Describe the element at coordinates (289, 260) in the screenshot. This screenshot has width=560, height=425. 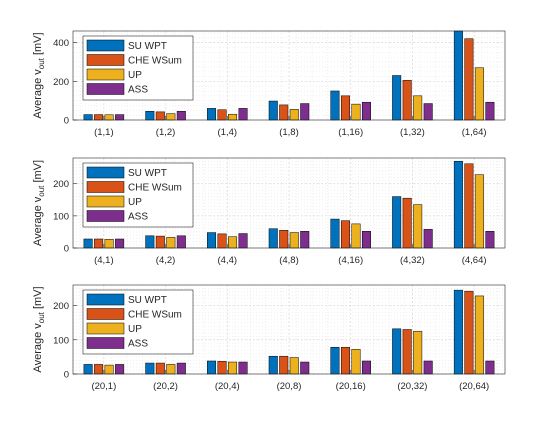
I see `x-tick-label: (4,8)` at that location.